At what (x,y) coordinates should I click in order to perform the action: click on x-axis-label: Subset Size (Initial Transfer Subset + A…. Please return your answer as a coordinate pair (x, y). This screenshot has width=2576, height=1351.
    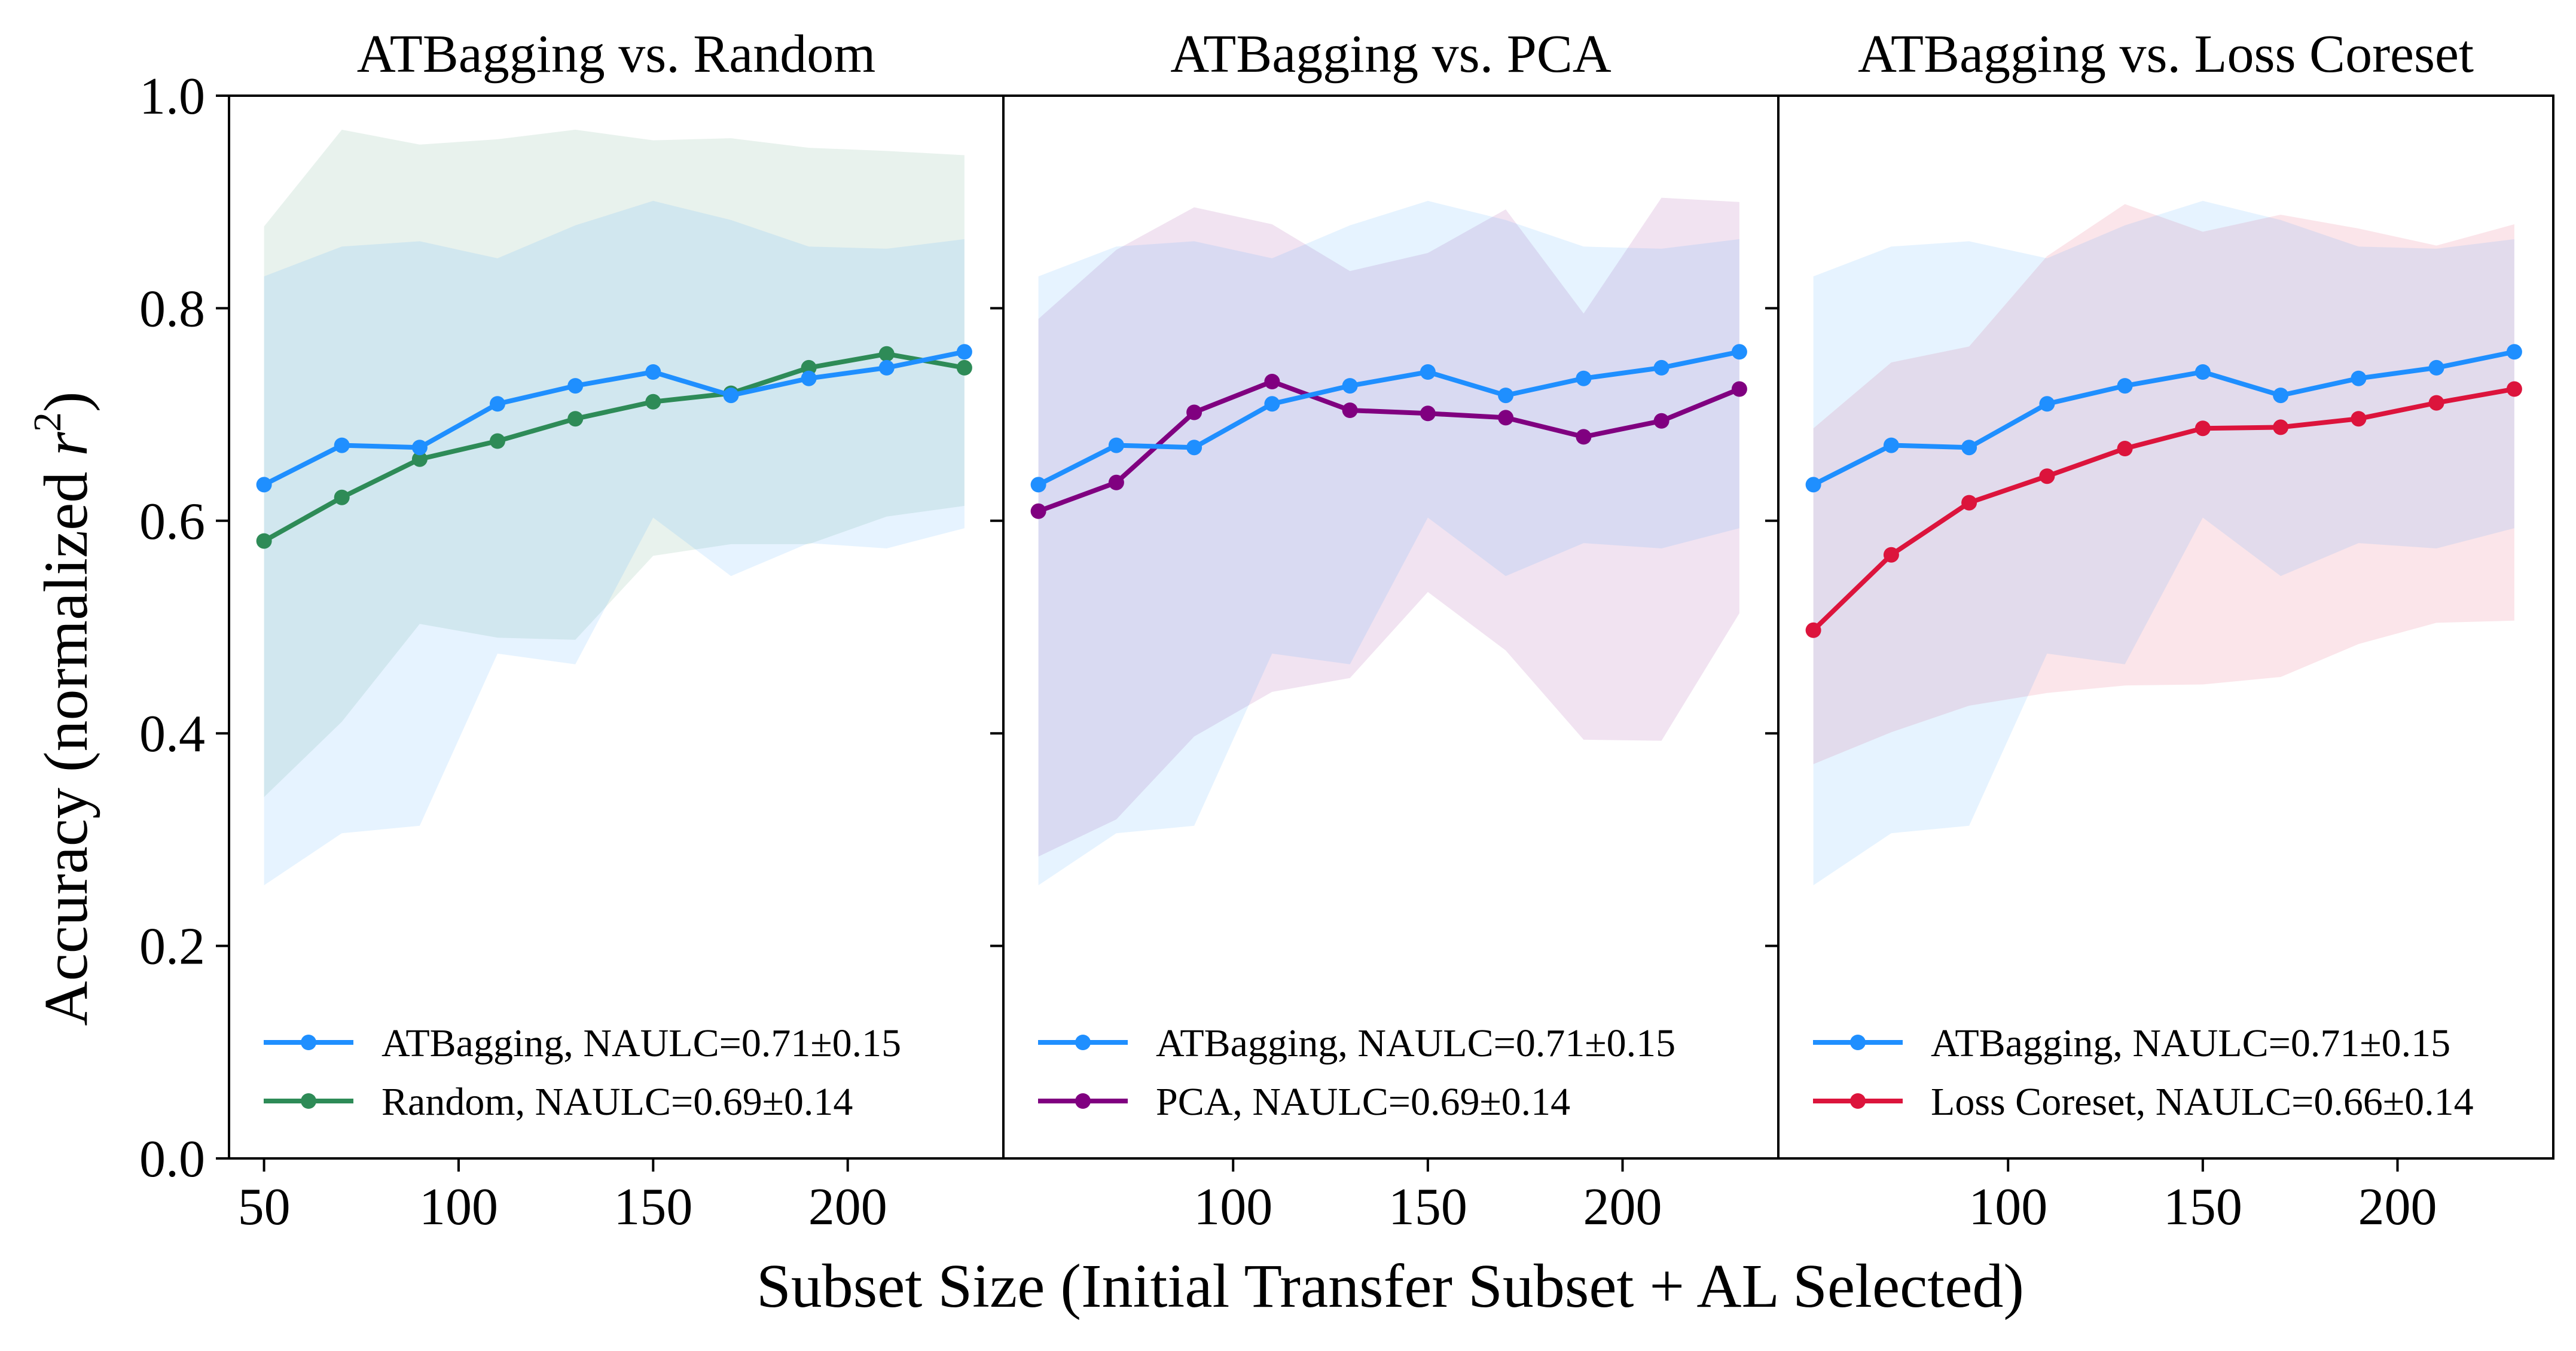
    Looking at the image, I should click on (1390, 1286).